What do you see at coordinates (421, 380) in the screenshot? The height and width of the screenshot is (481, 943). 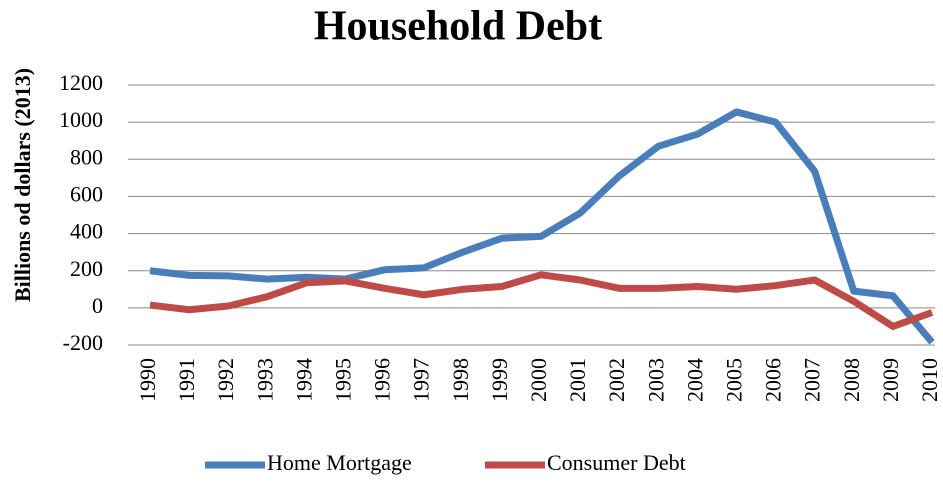 I see `x-tick-label: 1997` at bounding box center [421, 380].